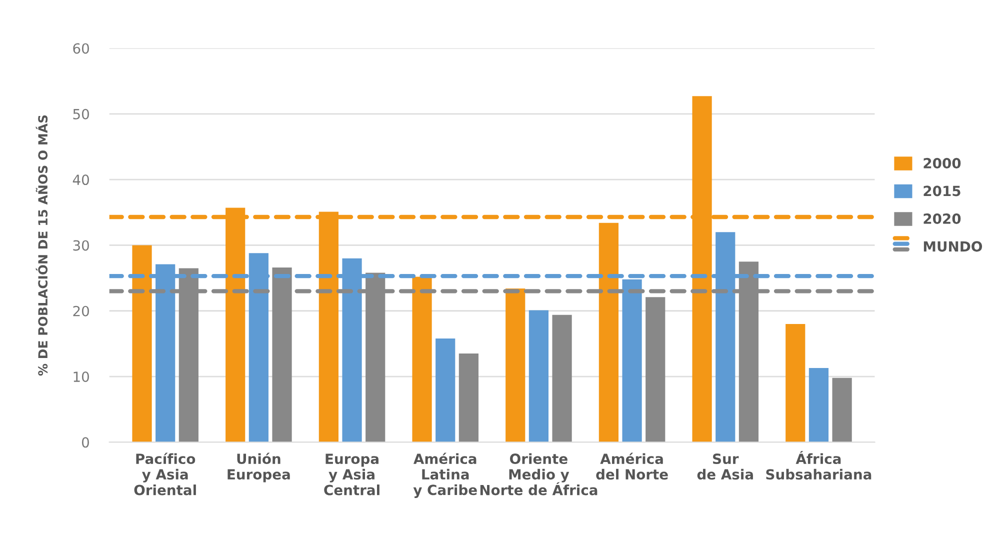  What do you see at coordinates (81, 311) in the screenshot?
I see `y-tick-label: 20` at bounding box center [81, 311].